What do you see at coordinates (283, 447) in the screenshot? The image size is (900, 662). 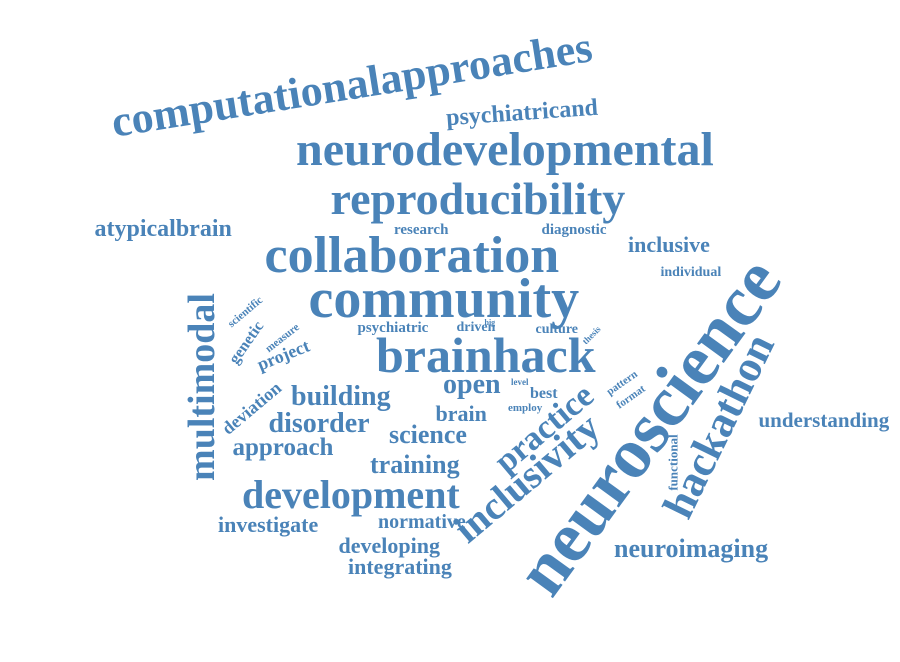 I see `word-approach: approach` at bounding box center [283, 447].